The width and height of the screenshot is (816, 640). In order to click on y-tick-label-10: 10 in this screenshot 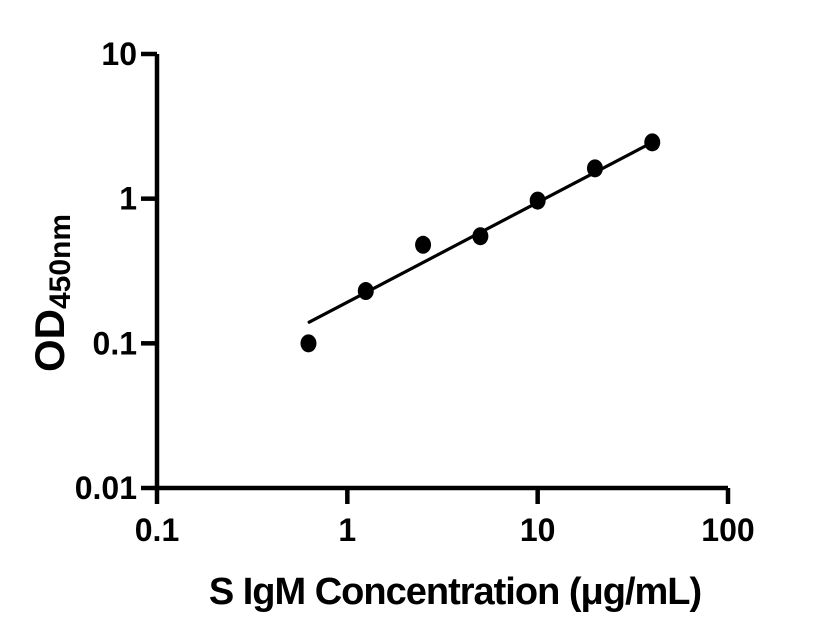, I will do `click(119, 54)`.